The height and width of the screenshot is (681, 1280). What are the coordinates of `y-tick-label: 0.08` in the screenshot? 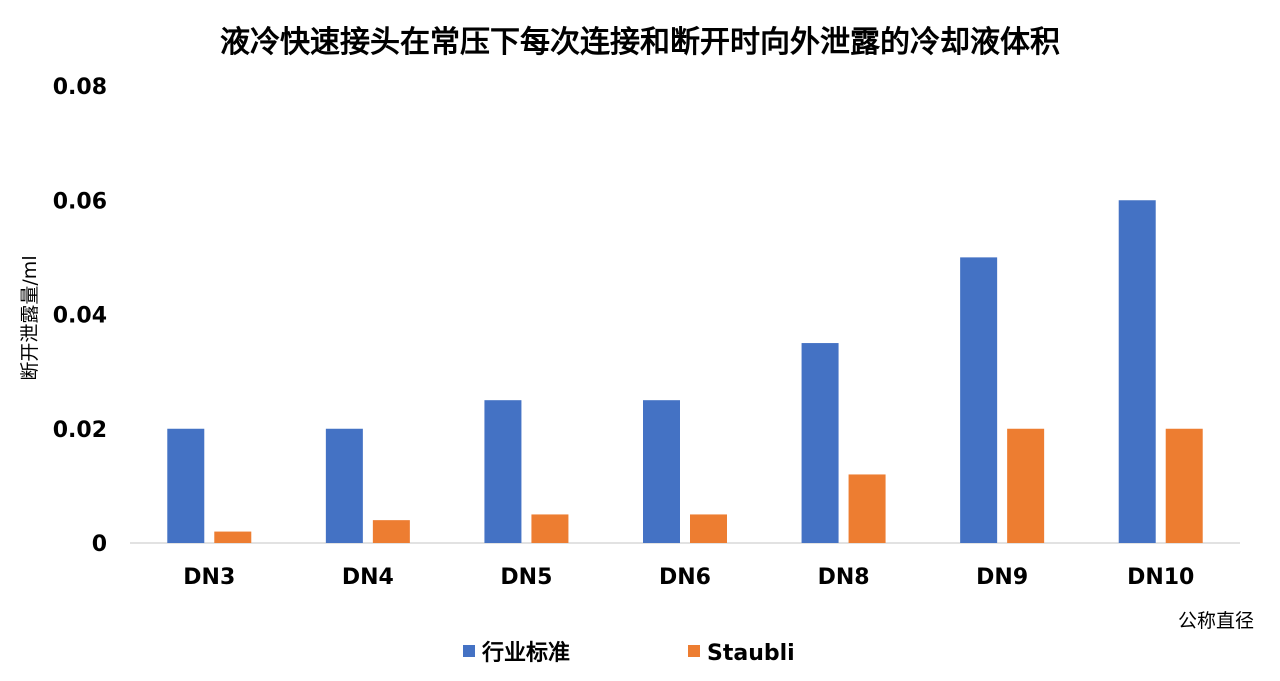 It's located at (80, 87).